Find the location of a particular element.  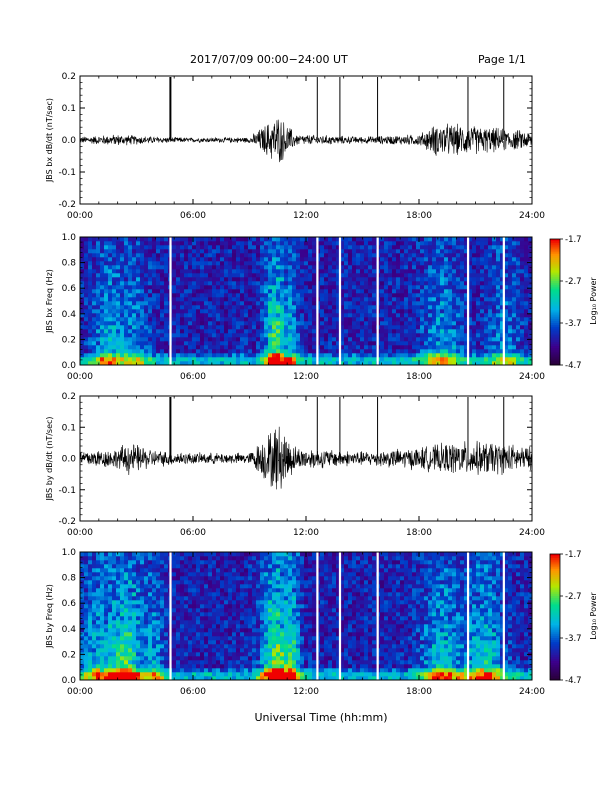

colorbar-segment is located at coordinates (555, 334).